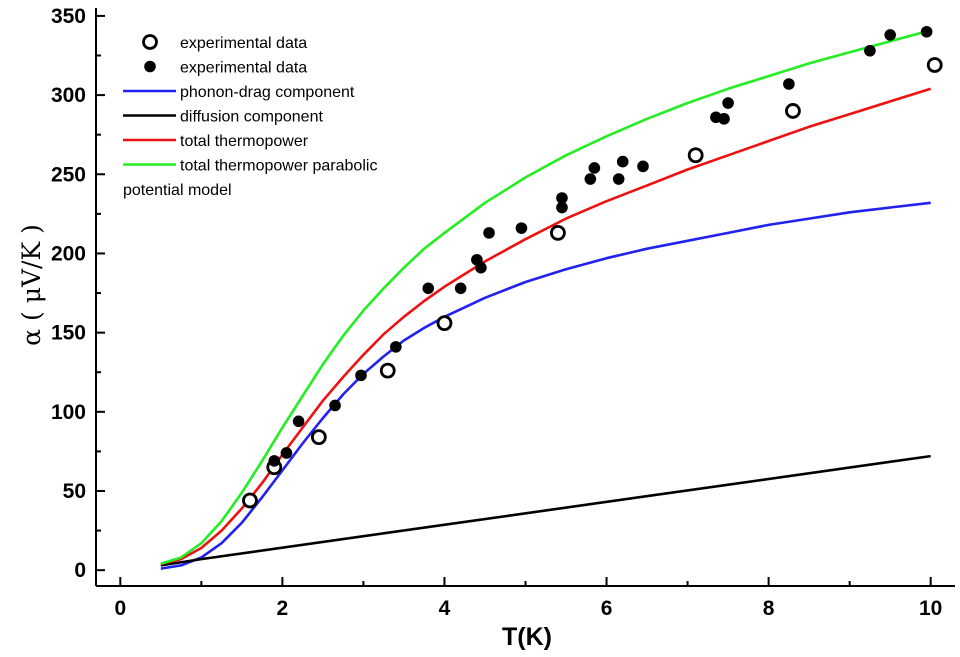  Describe the element at coordinates (68, 253) in the screenshot. I see `y-tick-label-4: 200` at that location.